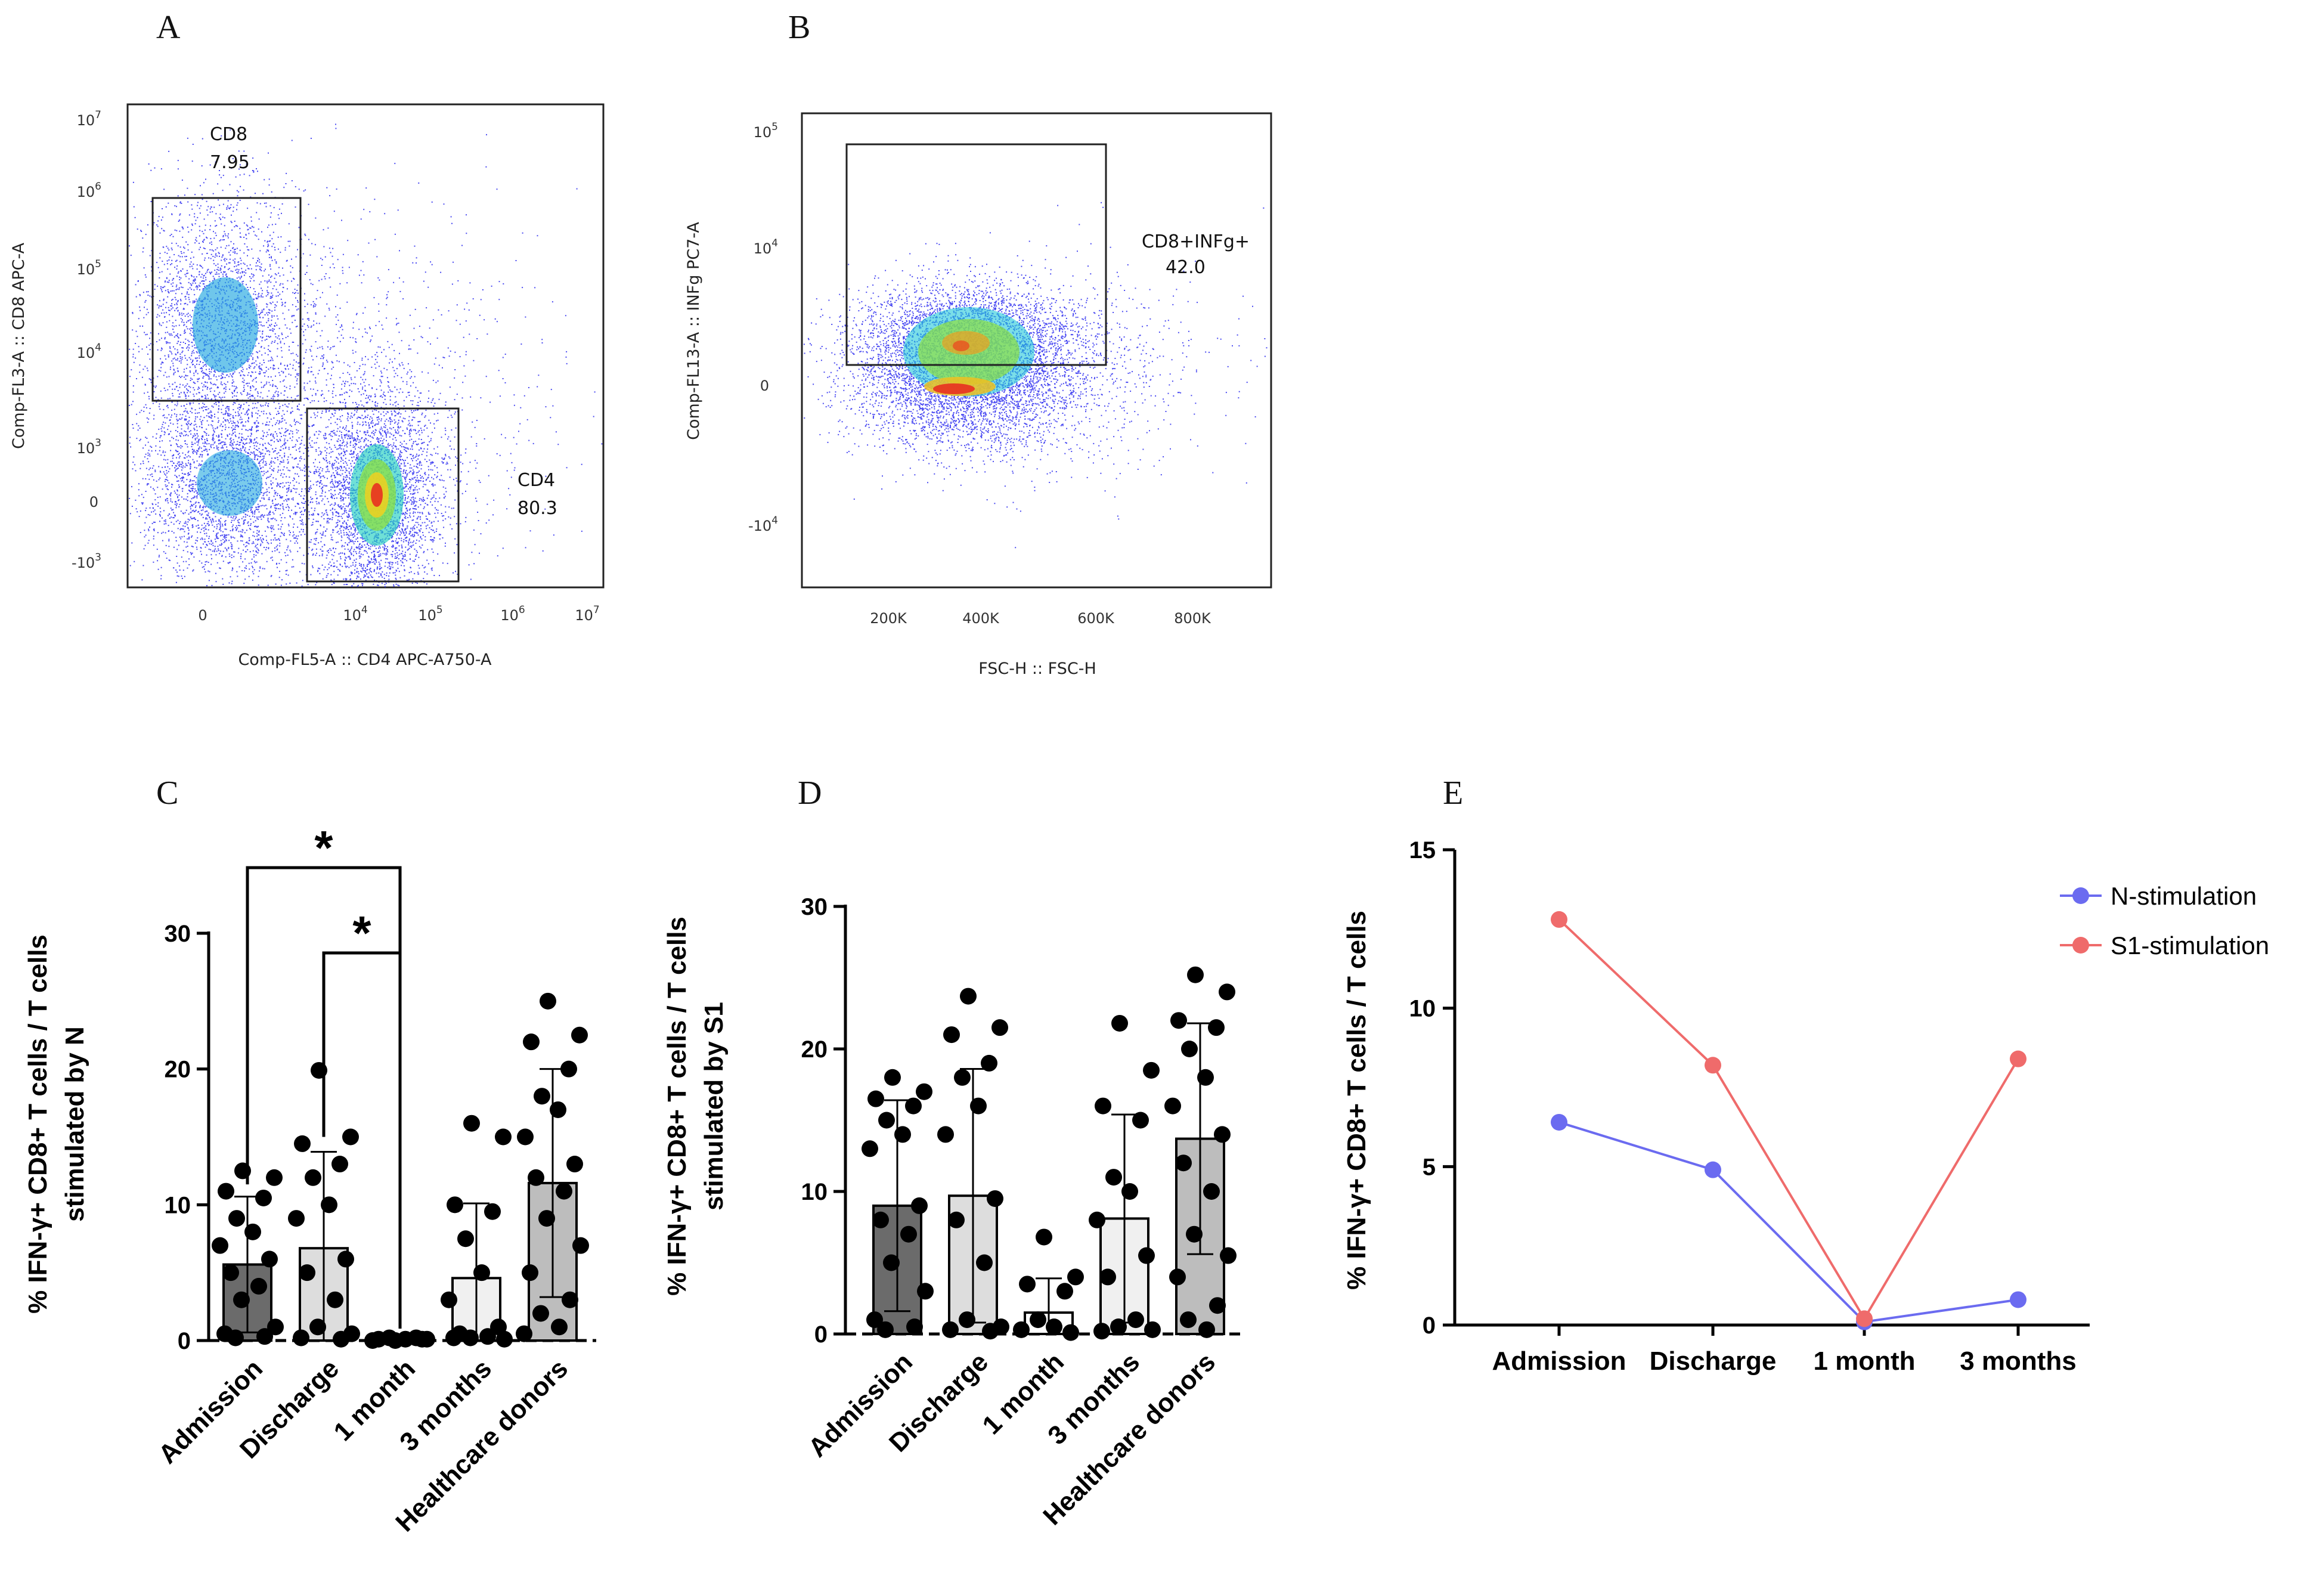  What do you see at coordinates (184, 1341) in the screenshot?
I see `y-tick-label: 0` at bounding box center [184, 1341].